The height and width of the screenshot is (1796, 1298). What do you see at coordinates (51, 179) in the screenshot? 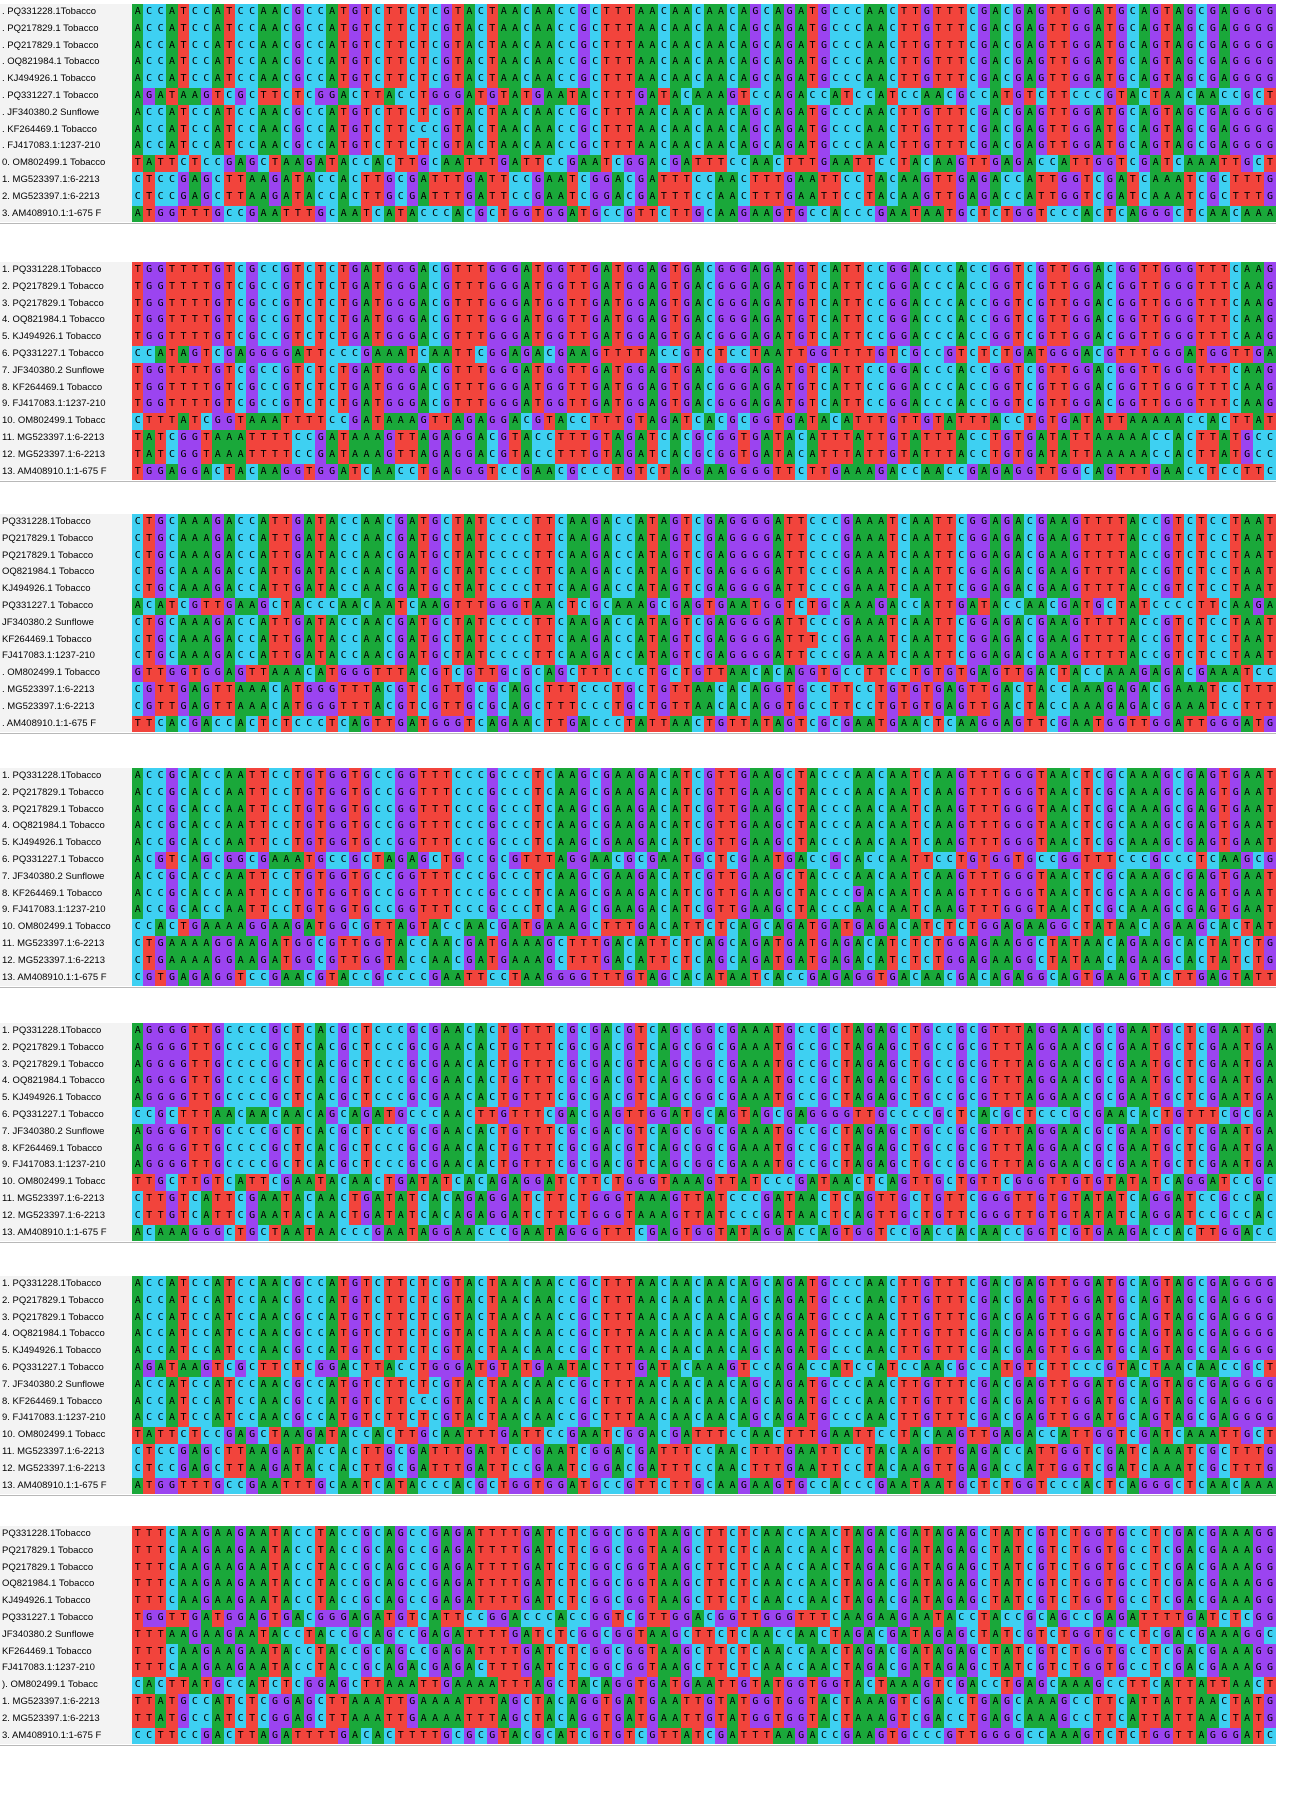
I see `sequence-label: 1. MG523397.1:6-2213` at bounding box center [51, 179].